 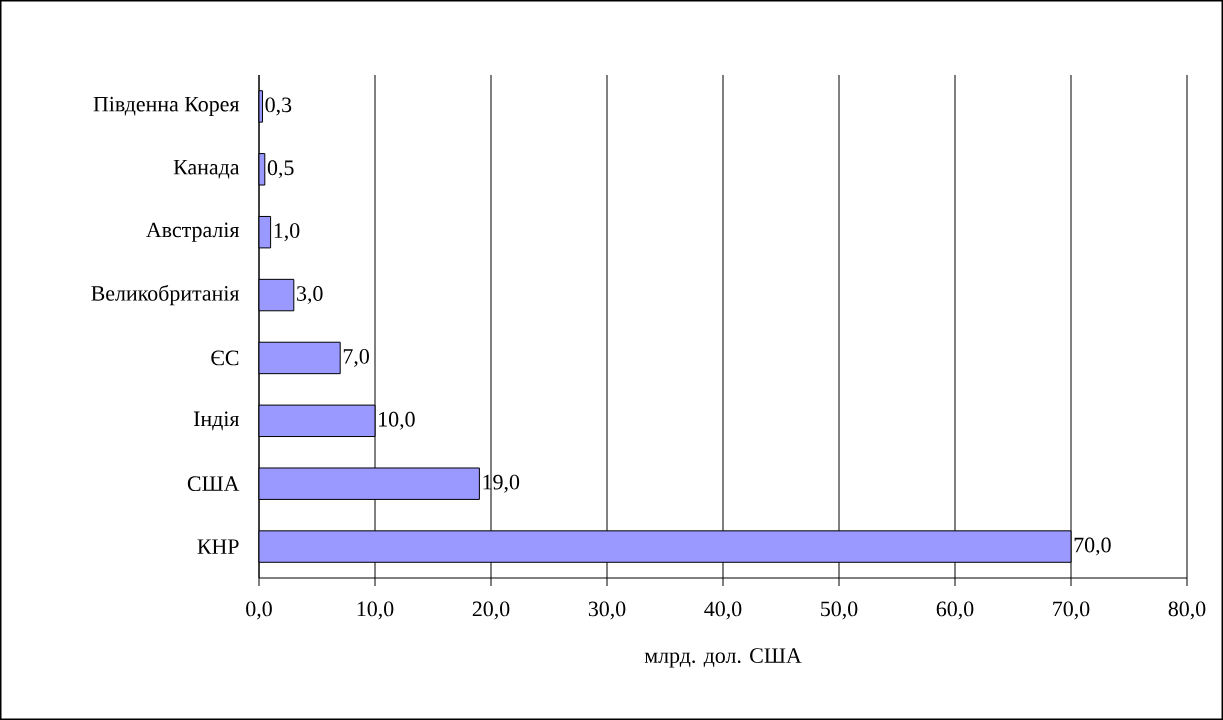 I want to click on data-label: 1,0, so click(x=287, y=232).